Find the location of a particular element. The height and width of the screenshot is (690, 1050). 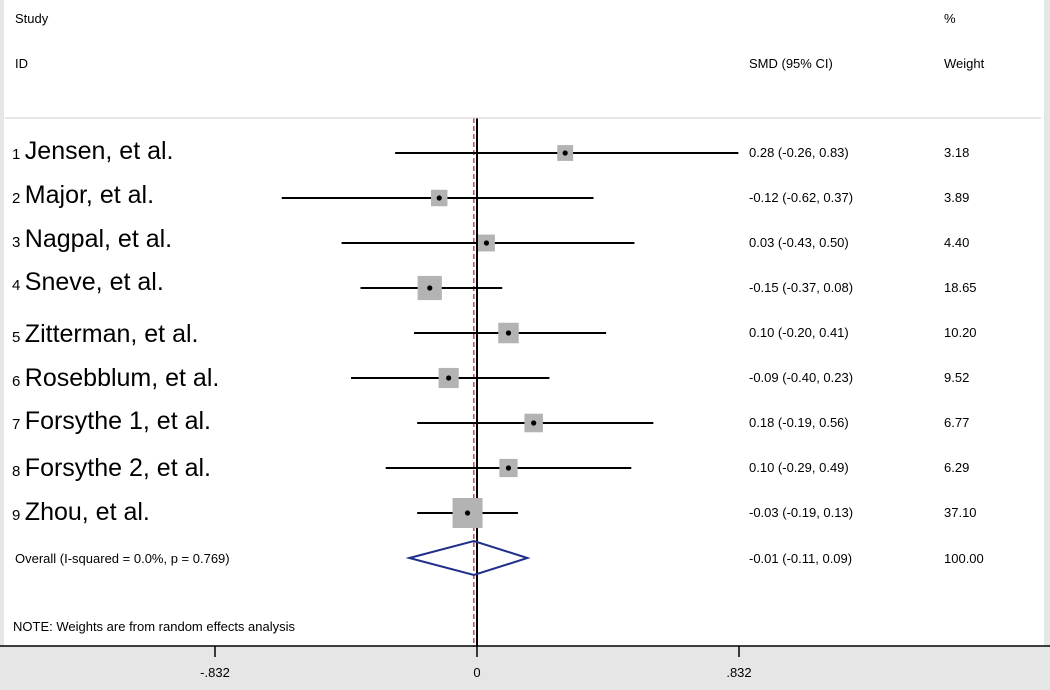

header-percent: % is located at coordinates (950, 18).